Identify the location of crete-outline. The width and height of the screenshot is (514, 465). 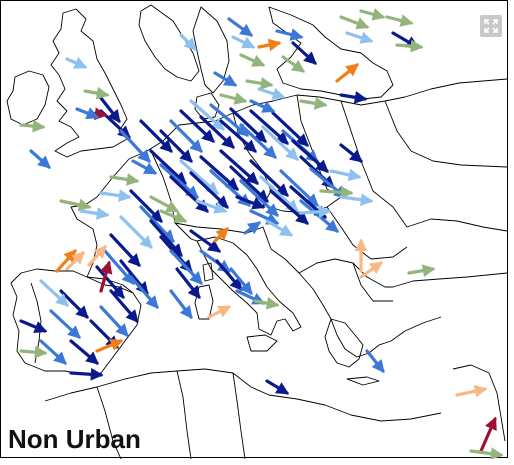
(363, 381).